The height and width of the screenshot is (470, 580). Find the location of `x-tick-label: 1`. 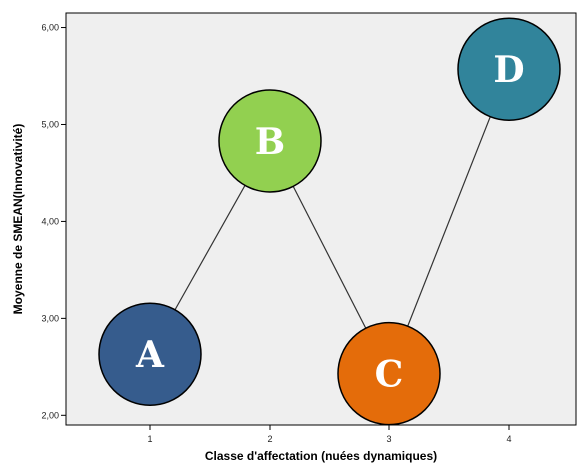

x-tick-label: 1 is located at coordinates (149, 439).